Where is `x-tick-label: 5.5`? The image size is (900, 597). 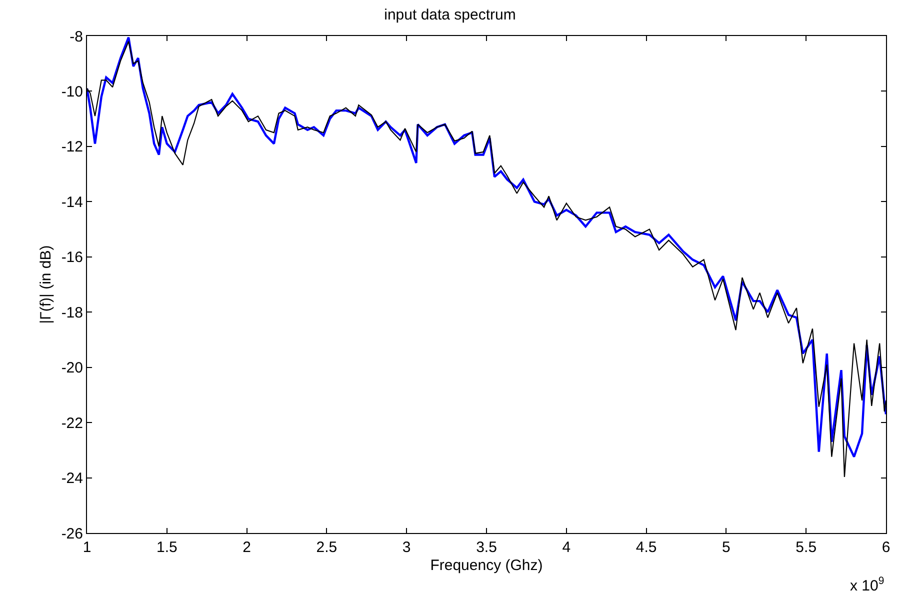
x-tick-label: 5.5 is located at coordinates (806, 547).